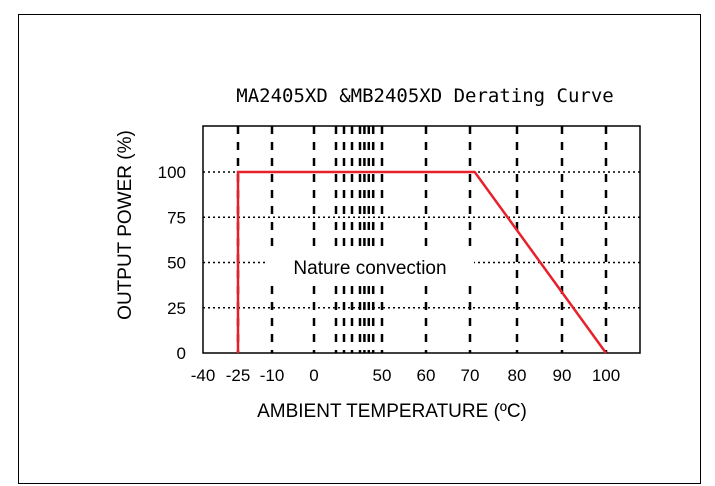 The height and width of the screenshot is (486, 715). Describe the element at coordinates (272, 375) in the screenshot. I see `x-tick-label--10: -10` at that location.